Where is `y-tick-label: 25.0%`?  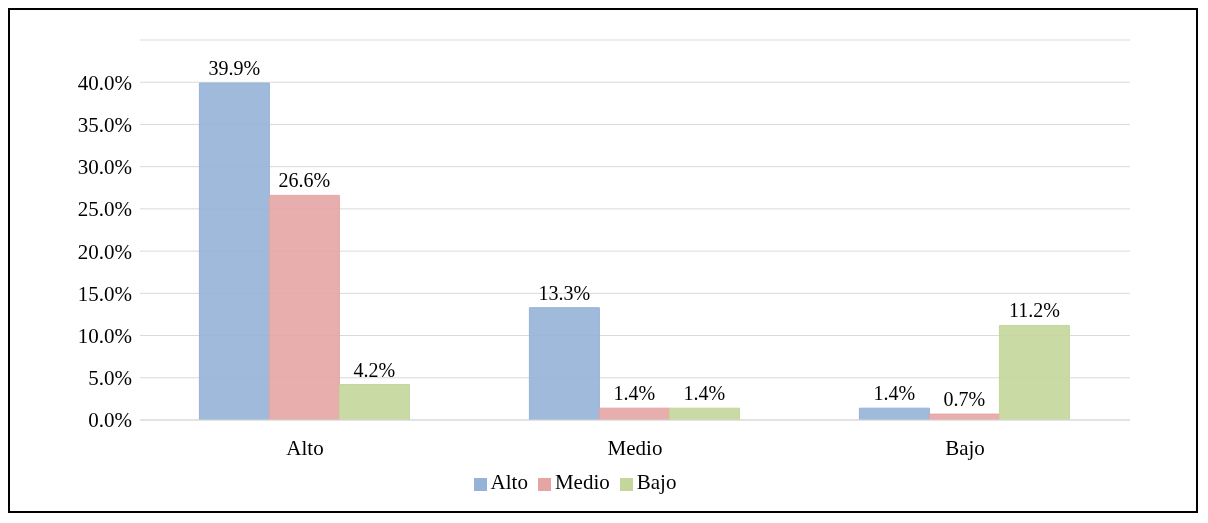
y-tick-label: 25.0% is located at coordinates (104, 209).